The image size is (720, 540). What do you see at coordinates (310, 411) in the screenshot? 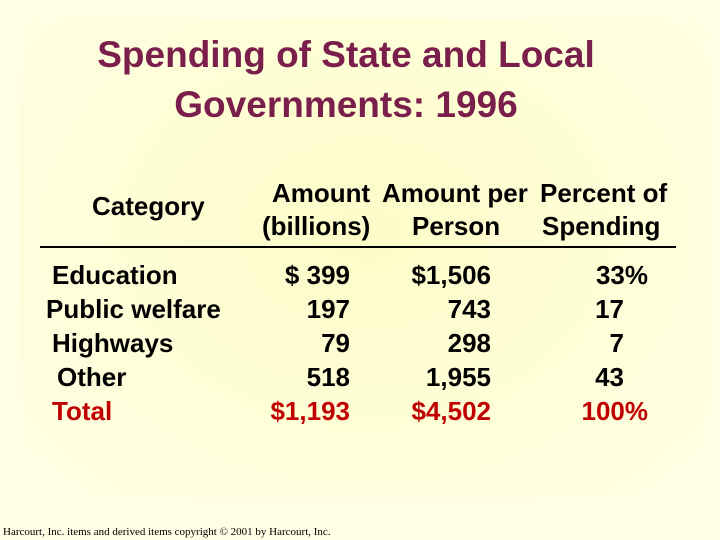
I see `cell-amount: $1,193` at bounding box center [310, 411].